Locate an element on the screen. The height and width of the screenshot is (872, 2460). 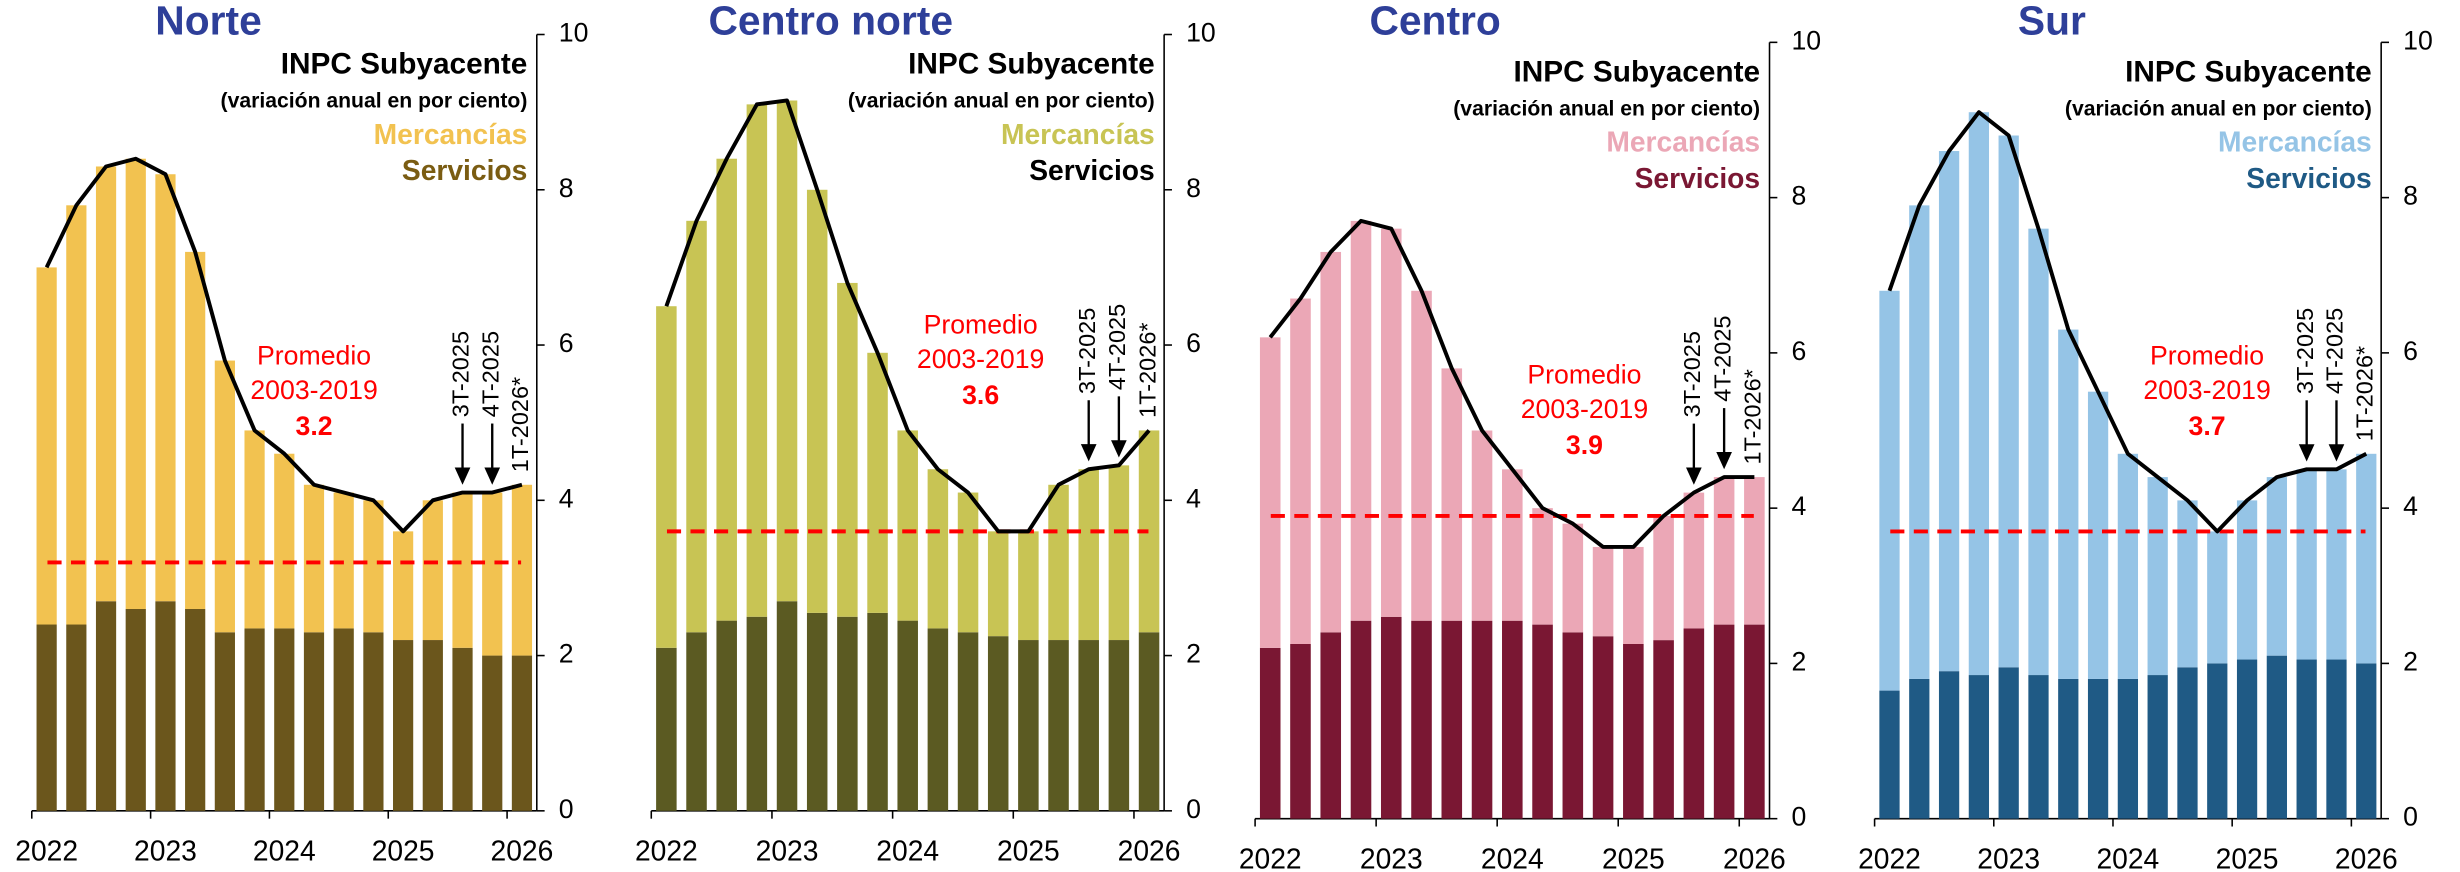
average-value: 3.9 is located at coordinates (1584, 445).